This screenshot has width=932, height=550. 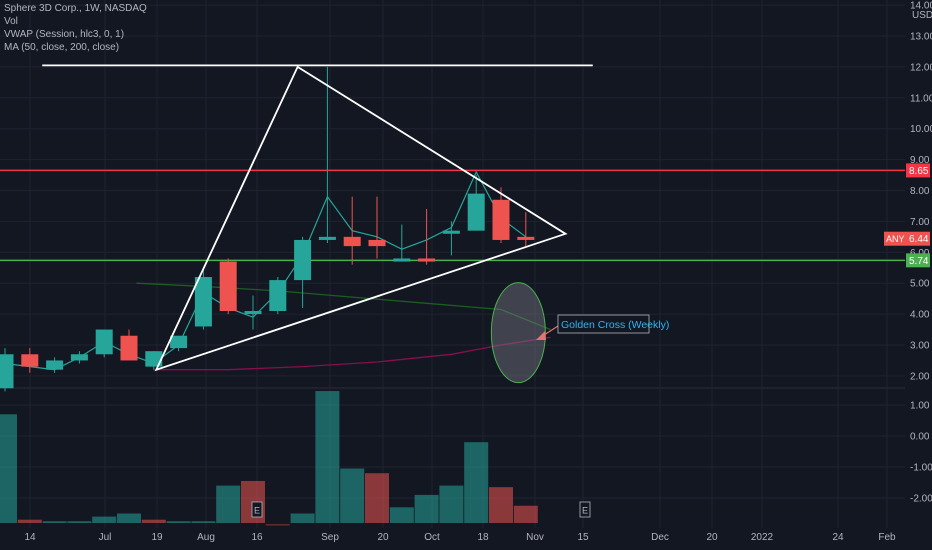 I want to click on currency-label: USD, so click(x=922, y=15).